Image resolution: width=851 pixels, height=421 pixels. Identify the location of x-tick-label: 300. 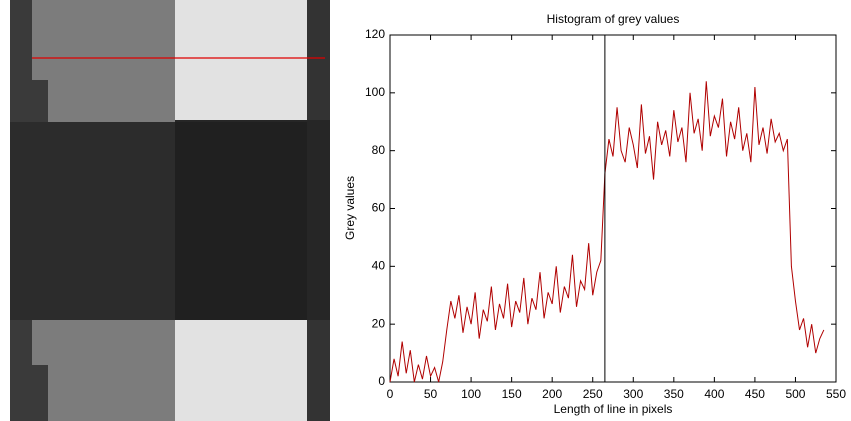
(633, 394).